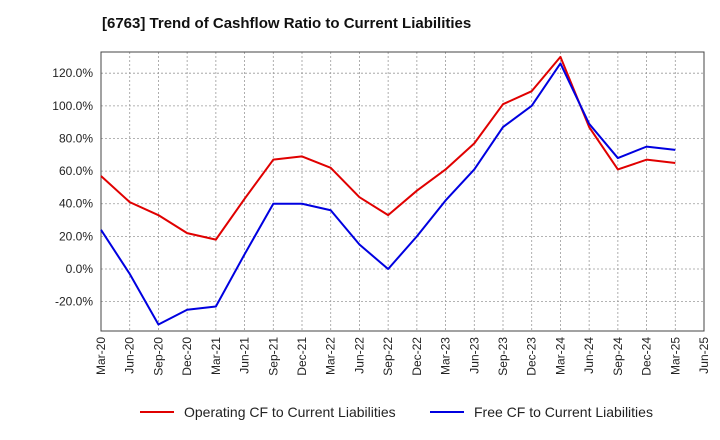  Describe the element at coordinates (273, 356) in the screenshot. I see `x-tick-label: Sep-21` at that location.